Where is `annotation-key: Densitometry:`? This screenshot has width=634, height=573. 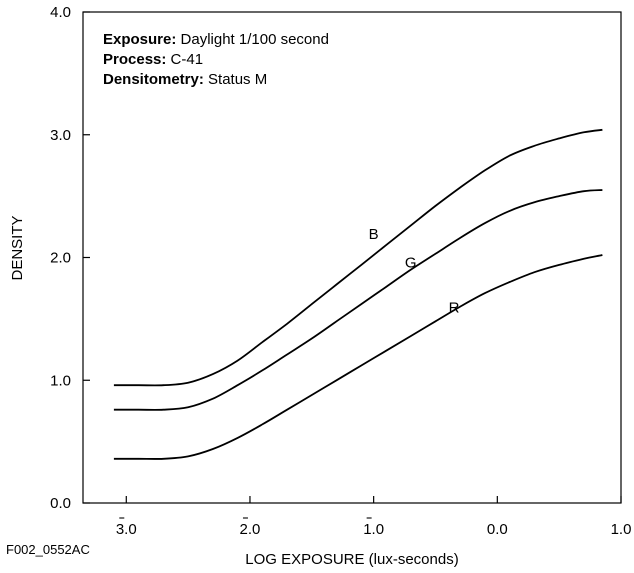 annotation-key: Densitometry: is located at coordinates (153, 79).